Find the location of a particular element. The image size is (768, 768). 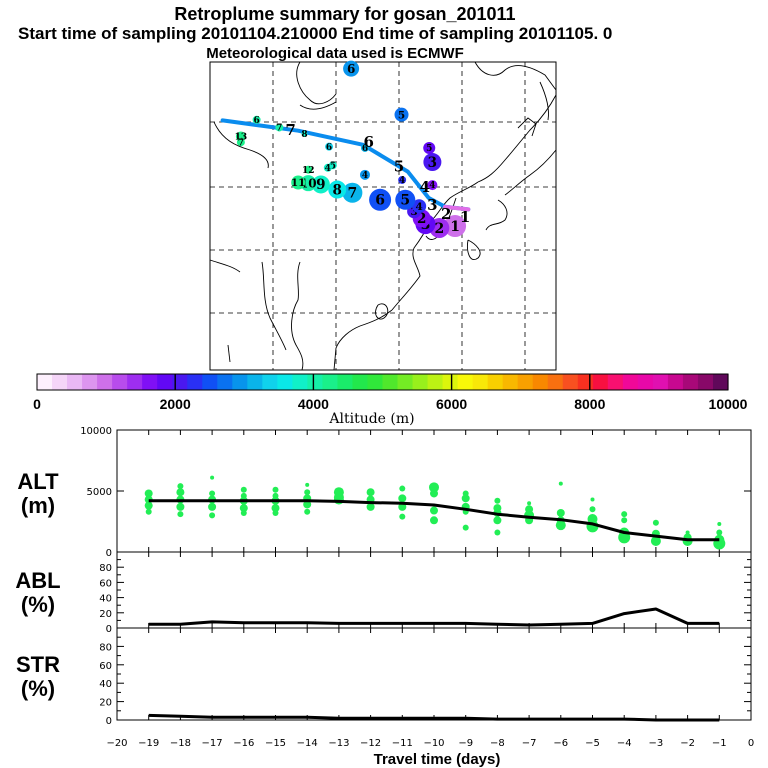

colorbar-tick-label: 10000 is located at coordinates (728, 404).